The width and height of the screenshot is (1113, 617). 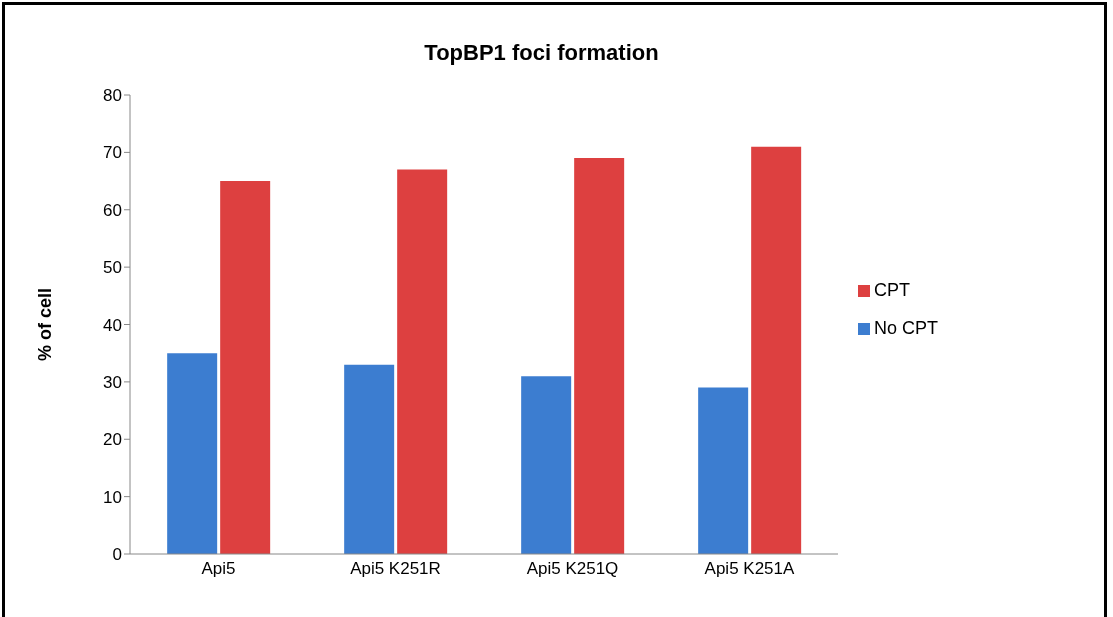 I want to click on y-tick-label: 70, so click(x=112, y=153).